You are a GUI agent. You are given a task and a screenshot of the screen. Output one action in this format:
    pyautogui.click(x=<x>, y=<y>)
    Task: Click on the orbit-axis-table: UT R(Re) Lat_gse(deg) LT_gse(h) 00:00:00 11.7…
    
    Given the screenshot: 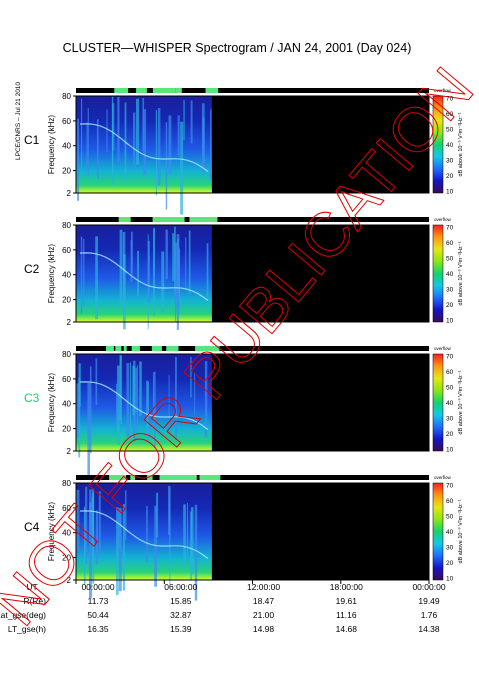 What is the action you would take?
    pyautogui.click(x=223, y=607)
    